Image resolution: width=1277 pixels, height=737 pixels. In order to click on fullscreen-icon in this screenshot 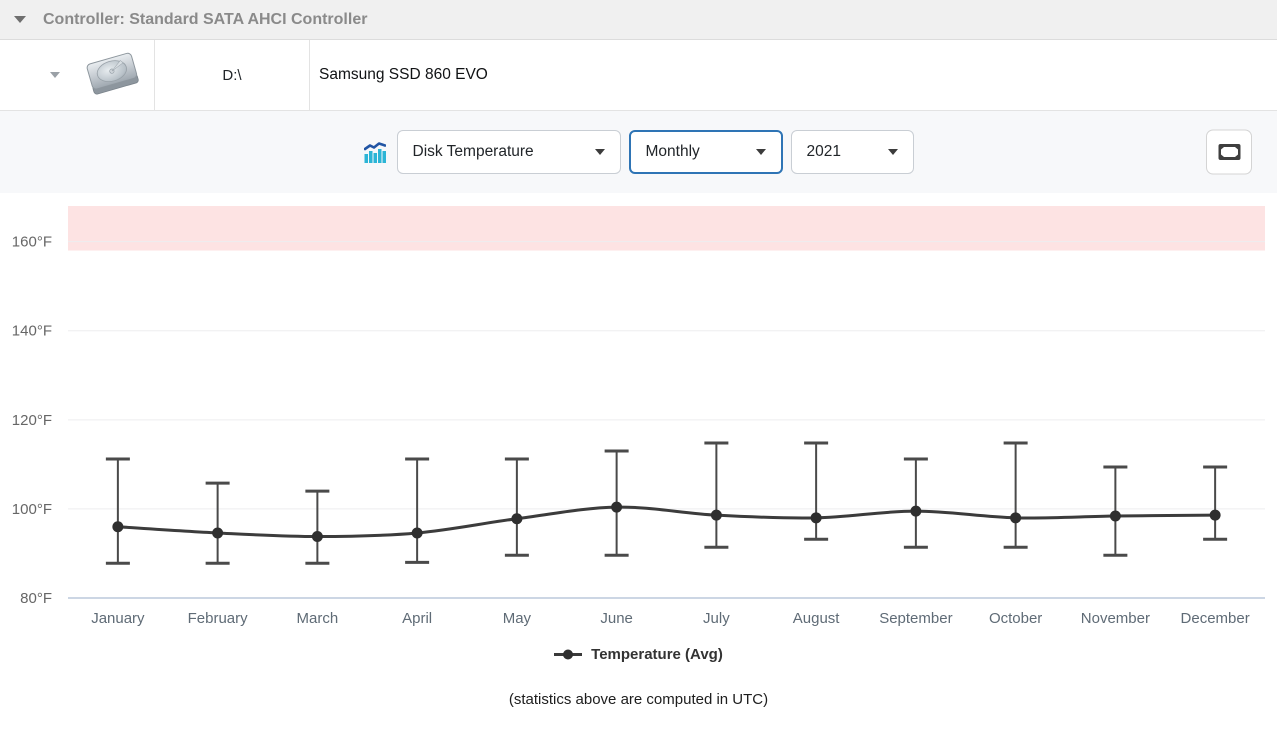, I will do `click(1229, 152)`.